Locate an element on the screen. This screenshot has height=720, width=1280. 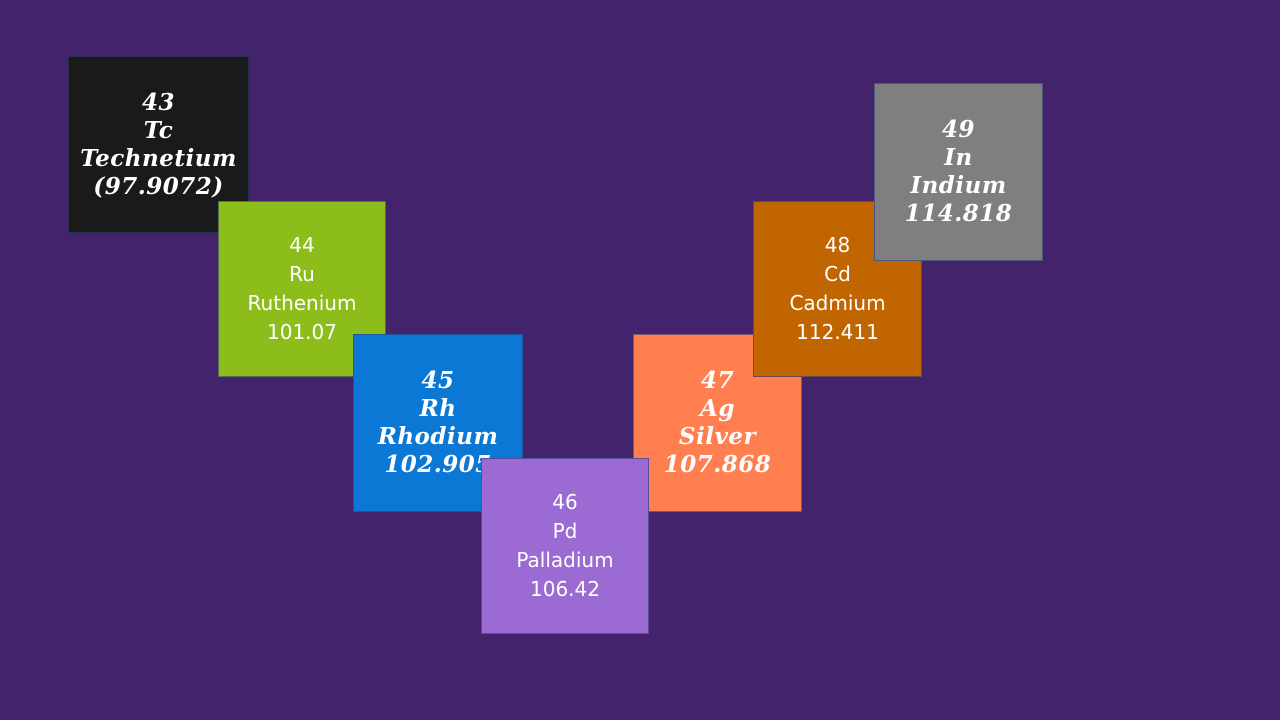
atomic-number: 46 is located at coordinates (565, 502).